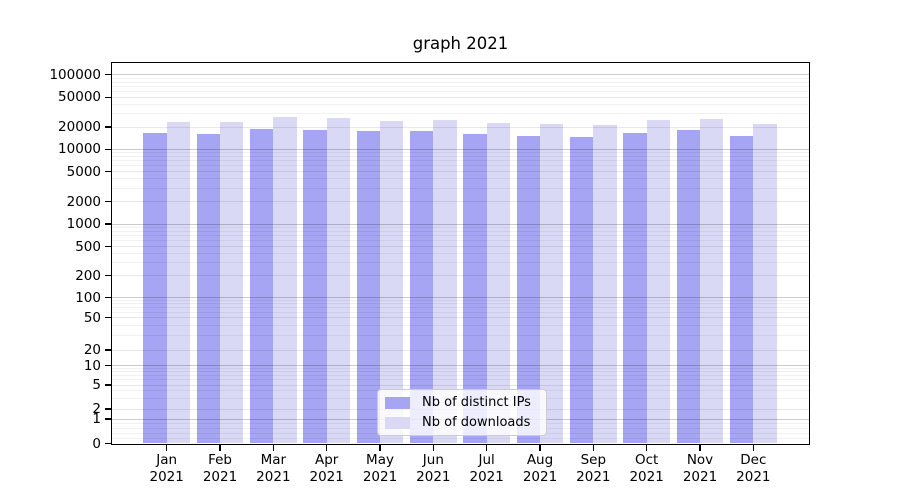  Describe the element at coordinates (285, 280) in the screenshot. I see `bar-nb-of-downloads-mar-2021` at that location.